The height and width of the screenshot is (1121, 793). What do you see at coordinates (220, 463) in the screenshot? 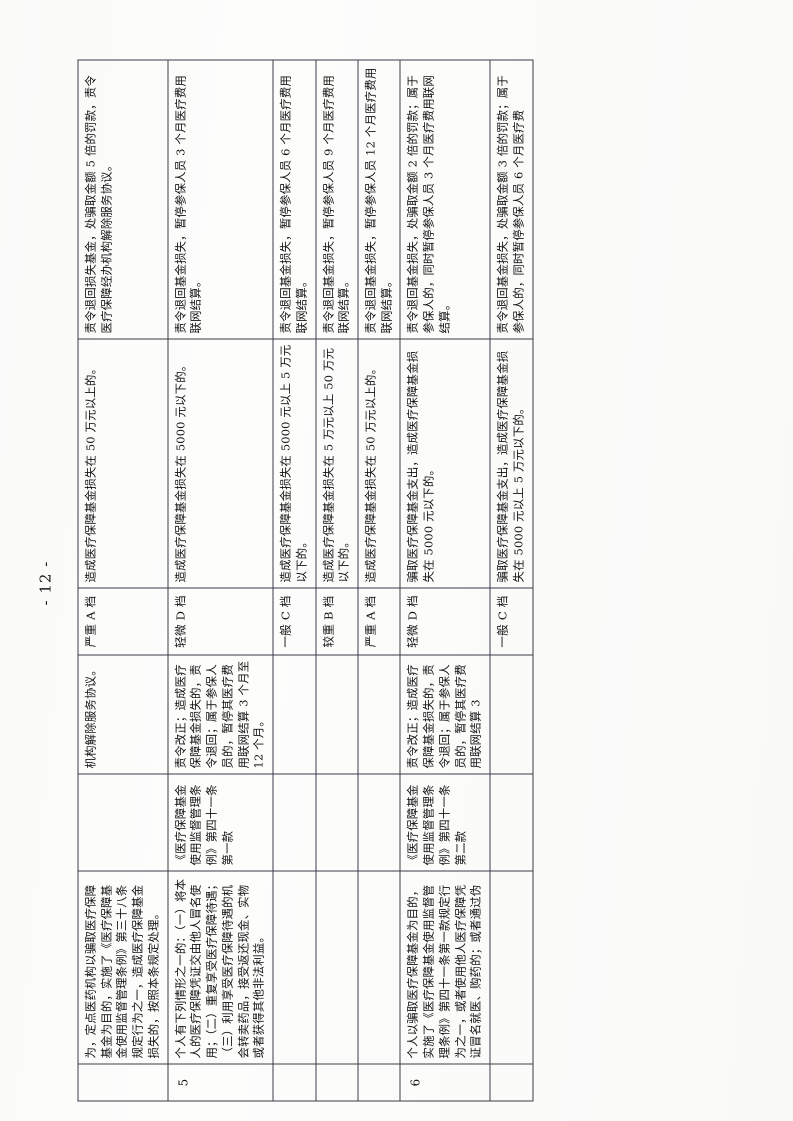
I see `cell-criteria: 造成医疗保障基金损失在 5000 元以下的。` at bounding box center [220, 463].